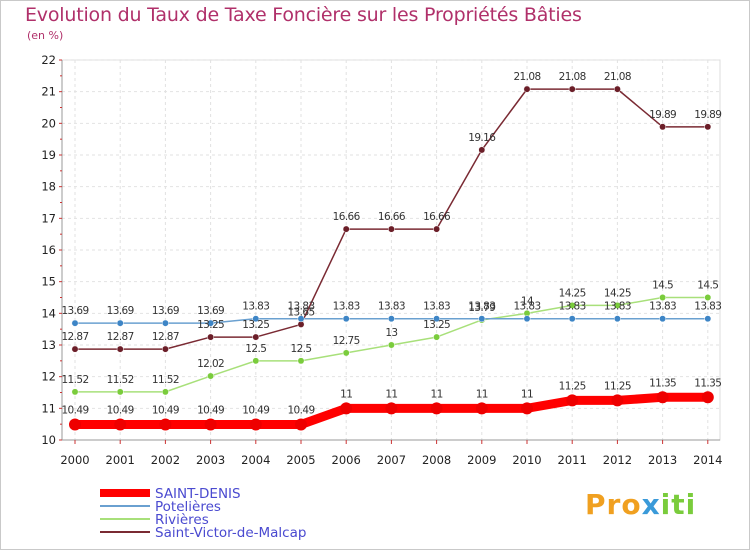  What do you see at coordinates (662, 286) in the screenshot?
I see `data-label: 14.5` at bounding box center [662, 286].